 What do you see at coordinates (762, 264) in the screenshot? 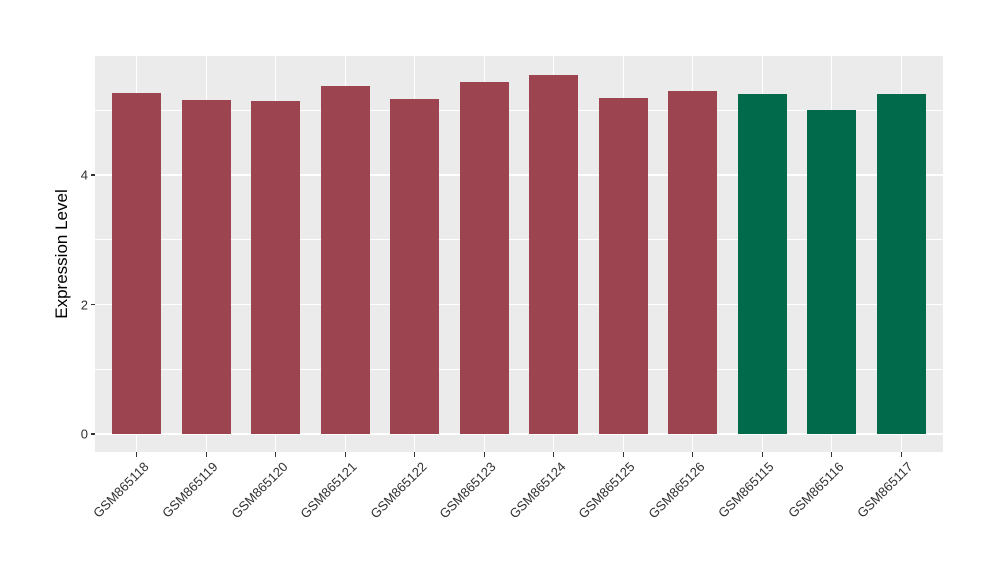
I see `bar-GSM865115` at bounding box center [762, 264].